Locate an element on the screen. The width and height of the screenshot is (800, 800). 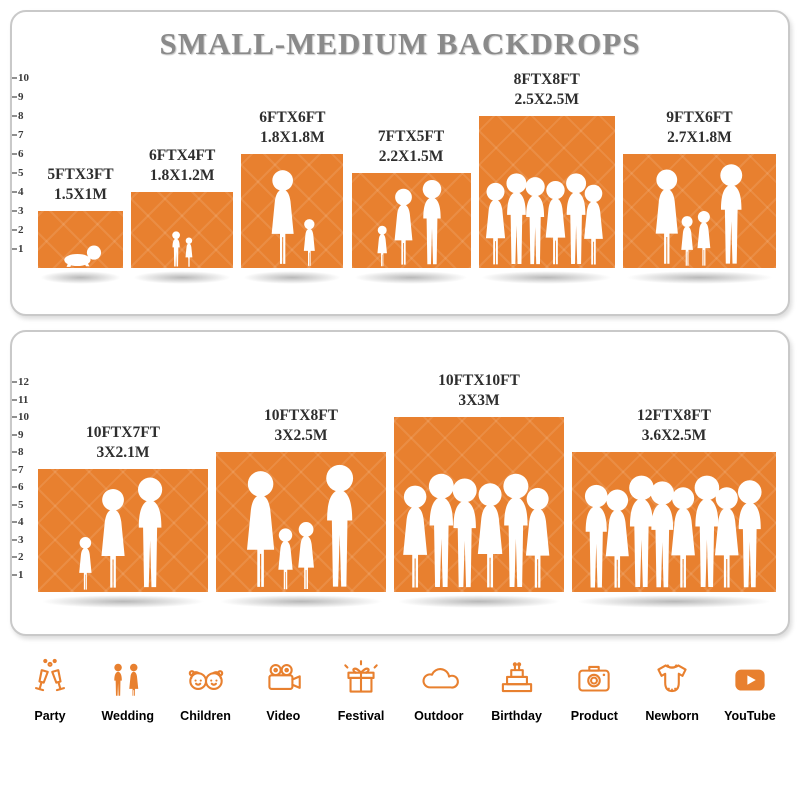
size-feet: 10FTX10FT is located at coordinates (479, 380).